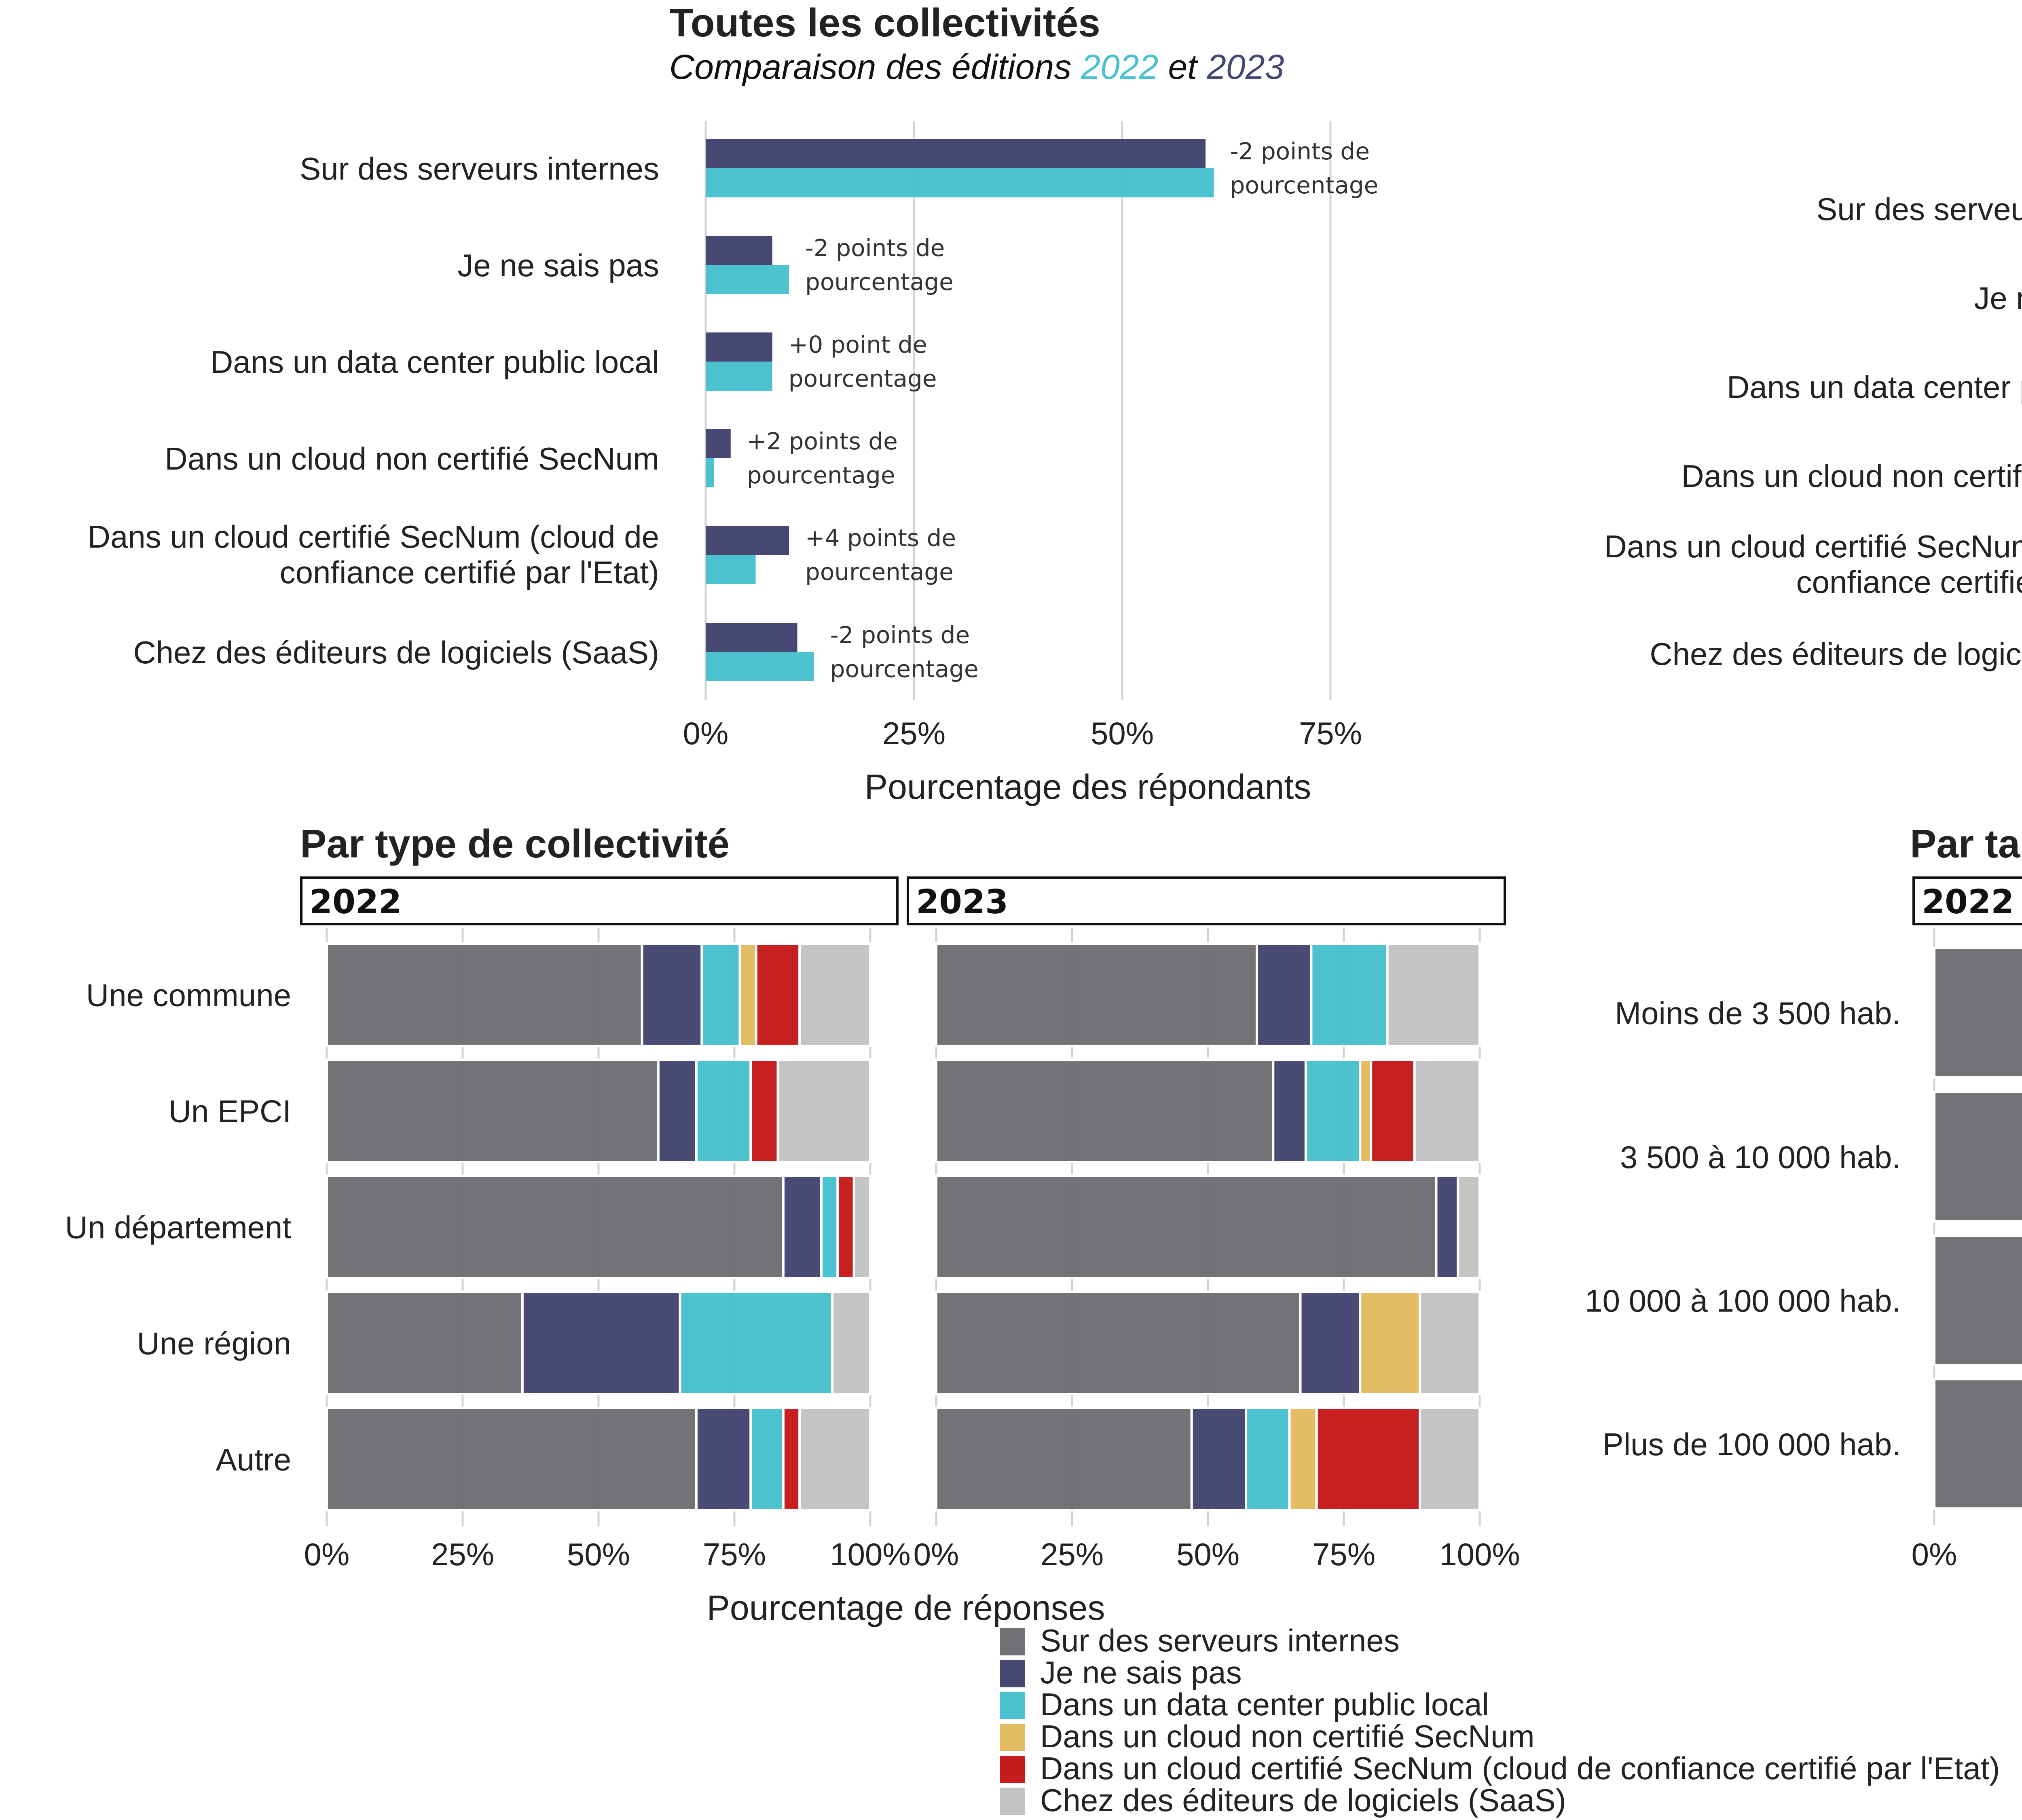 Image resolution: width=2022 pixels, height=1820 pixels. What do you see at coordinates (605, 1224) in the screenshot?
I see `facet-panel-2022: 2022 0% 25% 50% 75% 100%` at bounding box center [605, 1224].